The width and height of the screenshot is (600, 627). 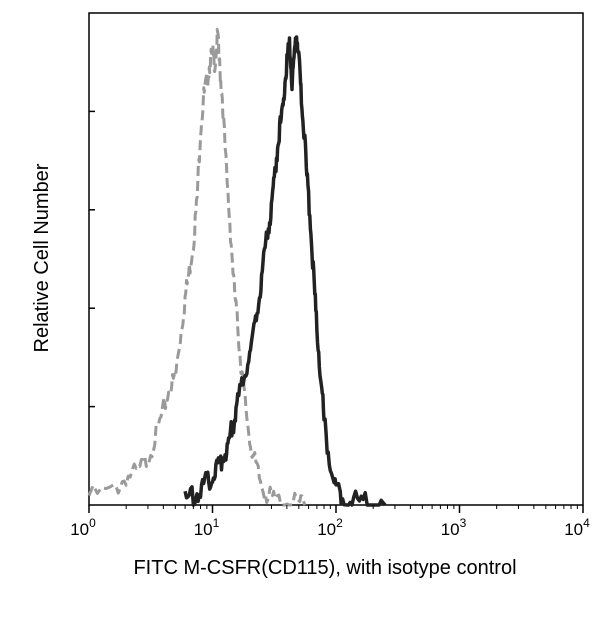 I want to click on x-tick-label: 10⁰, so click(x=83, y=527).